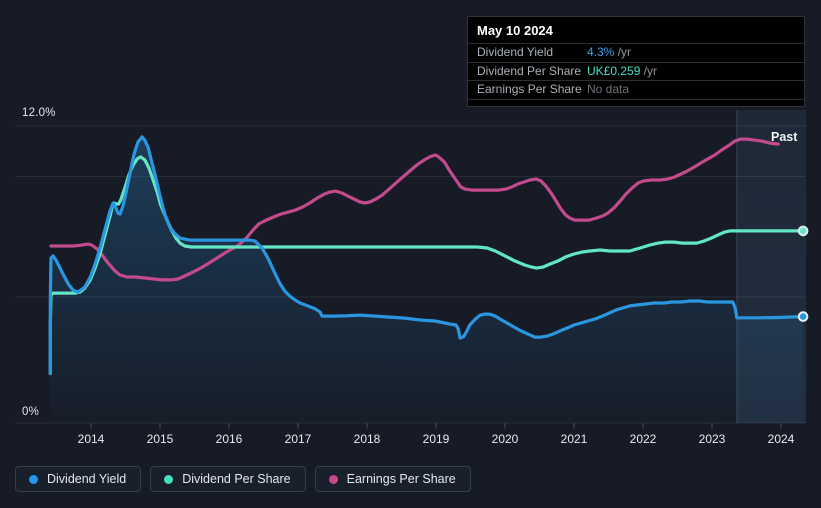  What do you see at coordinates (601, 52) in the screenshot?
I see `tooltip-row-value: 4.3%` at bounding box center [601, 52].